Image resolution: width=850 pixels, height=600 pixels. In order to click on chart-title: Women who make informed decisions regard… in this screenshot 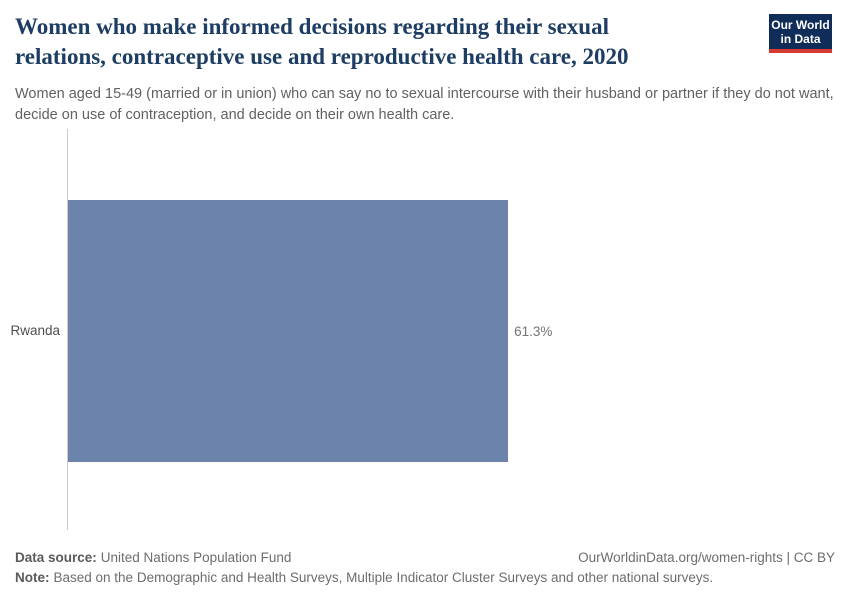, I will do `click(322, 41)`.